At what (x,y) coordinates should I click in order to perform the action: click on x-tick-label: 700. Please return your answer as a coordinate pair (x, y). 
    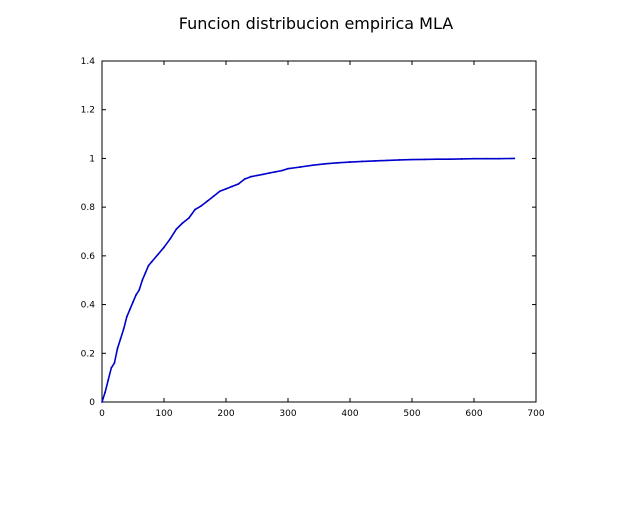
    Looking at the image, I should click on (535, 414).